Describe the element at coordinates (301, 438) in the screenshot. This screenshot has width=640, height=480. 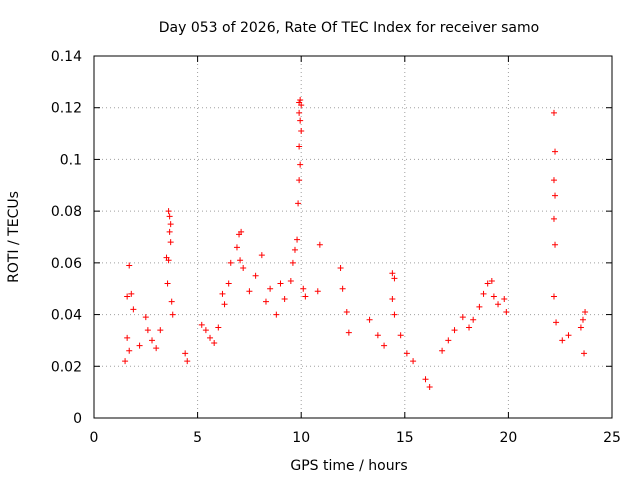
I see `x-tick-label: 10` at that location.